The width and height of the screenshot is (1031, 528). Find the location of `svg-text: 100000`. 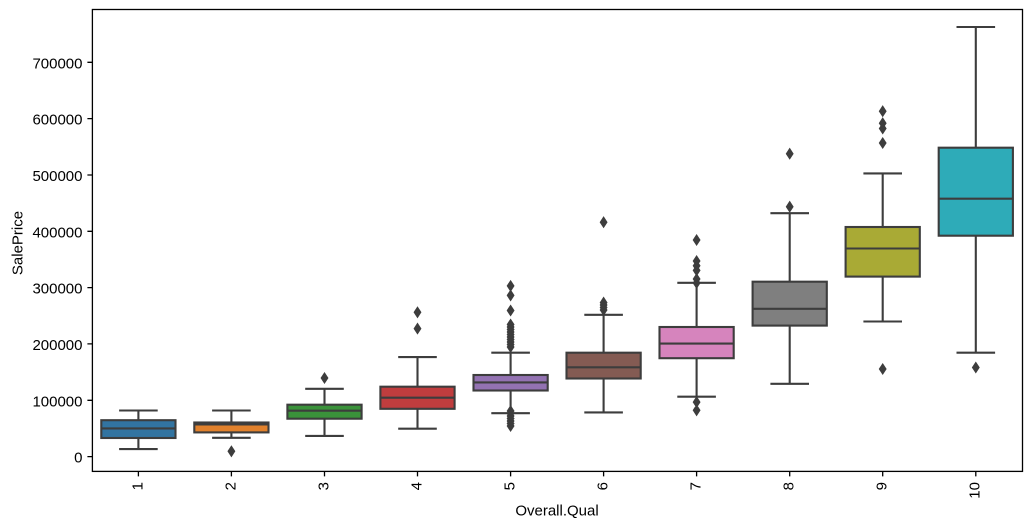

svg-text: 100000 is located at coordinates (57, 401).